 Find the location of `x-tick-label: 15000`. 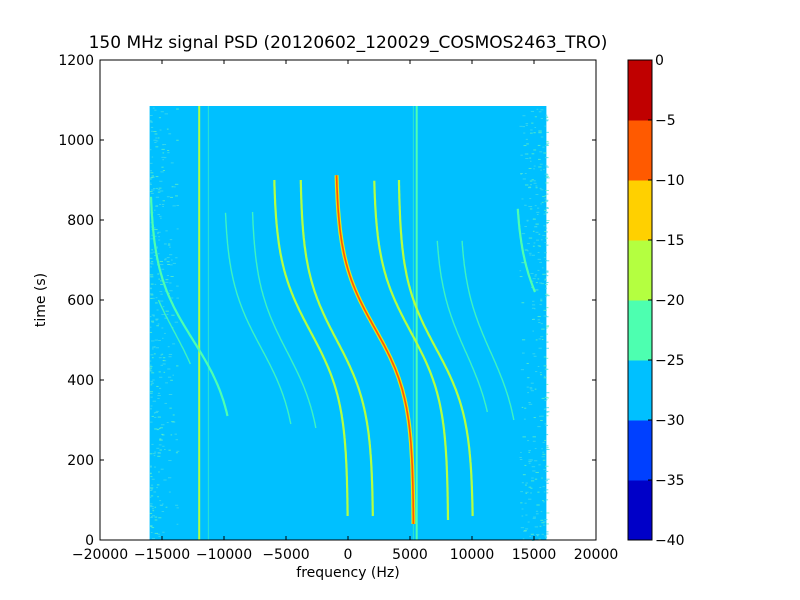

x-tick-label: 15000 is located at coordinates (534, 555).